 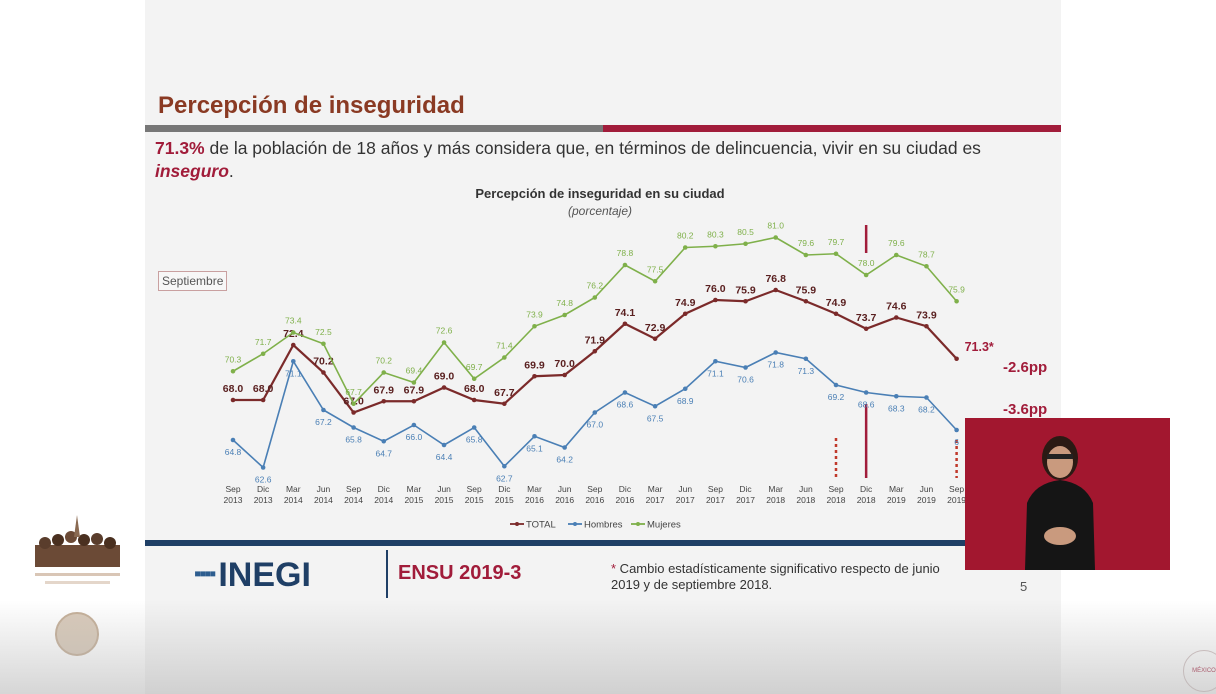 What do you see at coordinates (836, 242) in the screenshot?
I see `data-label-mujeres: 79.7` at bounding box center [836, 242].